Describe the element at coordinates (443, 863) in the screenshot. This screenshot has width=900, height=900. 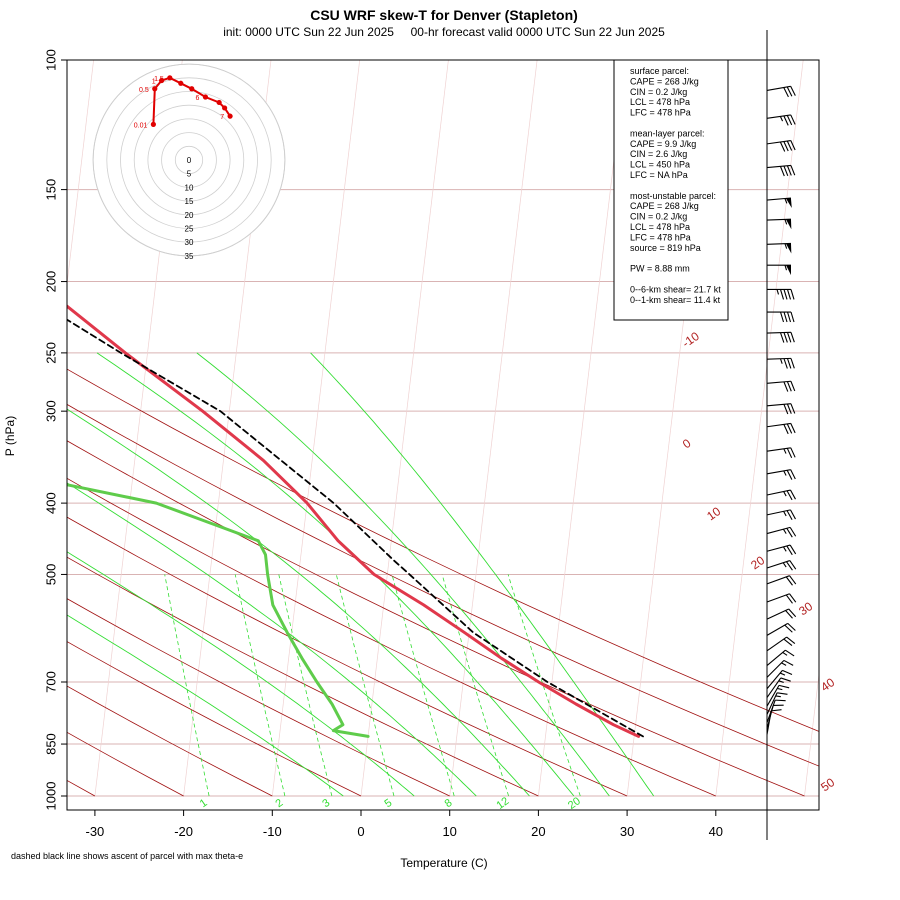
I see `x-axis-label: Temperature (C)` at that location.